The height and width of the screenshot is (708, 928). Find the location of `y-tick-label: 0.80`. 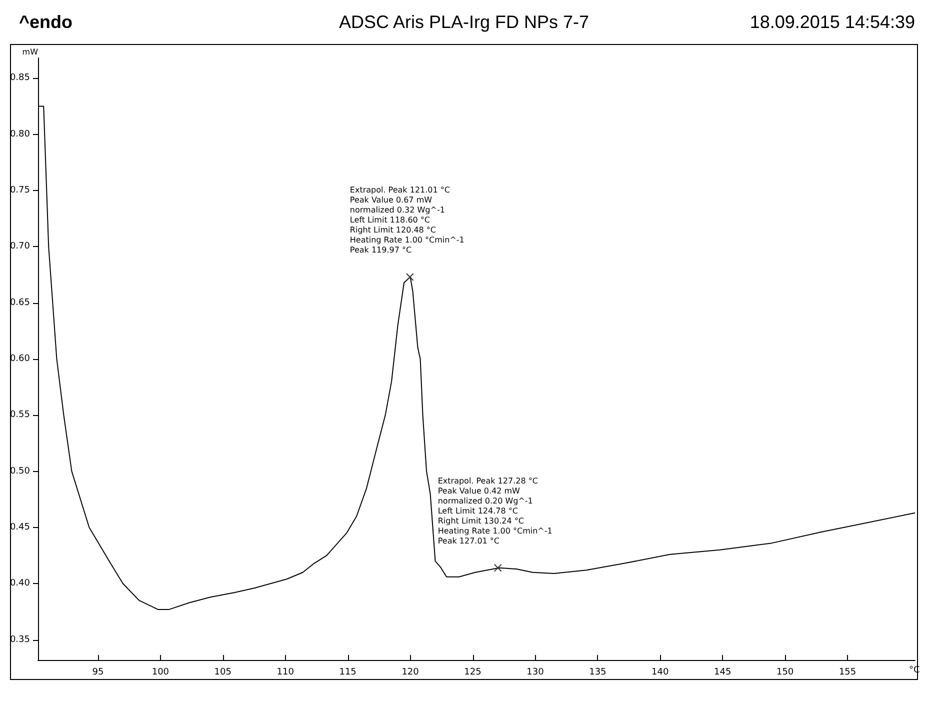

y-tick-label: 0.80 is located at coordinates (20, 134).